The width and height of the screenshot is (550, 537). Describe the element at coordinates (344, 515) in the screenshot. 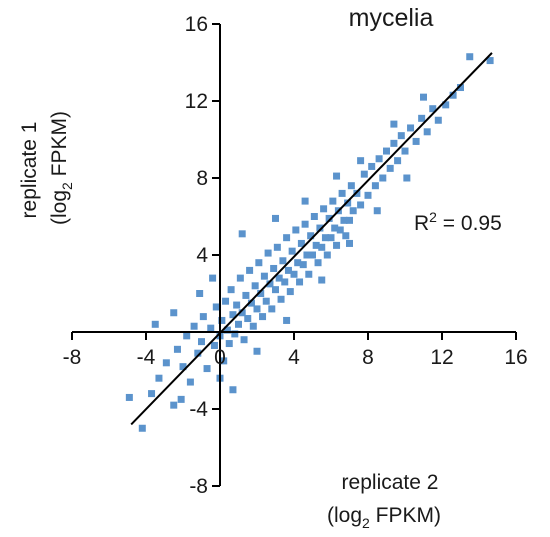

I see `x-unit-open: (log` at that location.